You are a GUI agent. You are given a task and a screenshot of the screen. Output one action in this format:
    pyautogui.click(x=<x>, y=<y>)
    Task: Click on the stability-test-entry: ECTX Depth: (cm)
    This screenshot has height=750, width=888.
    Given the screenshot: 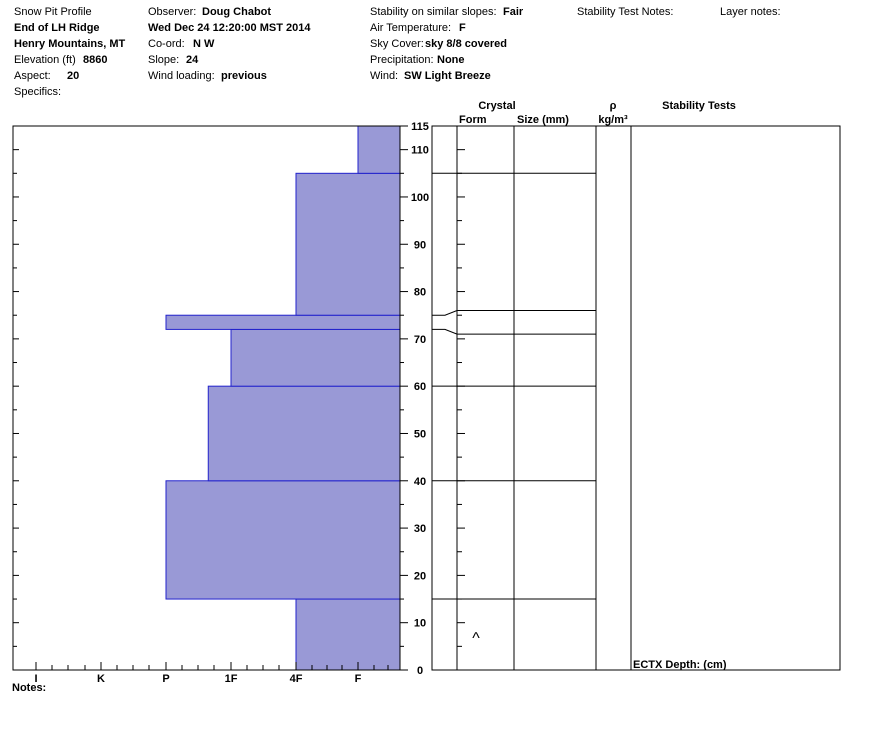 What is the action you would take?
    pyautogui.click(x=680, y=665)
    